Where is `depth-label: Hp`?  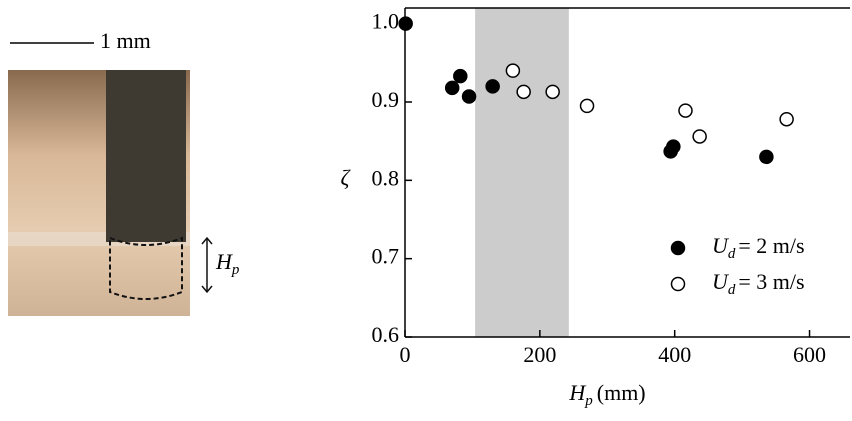
depth-label: Hp is located at coordinates (227, 263).